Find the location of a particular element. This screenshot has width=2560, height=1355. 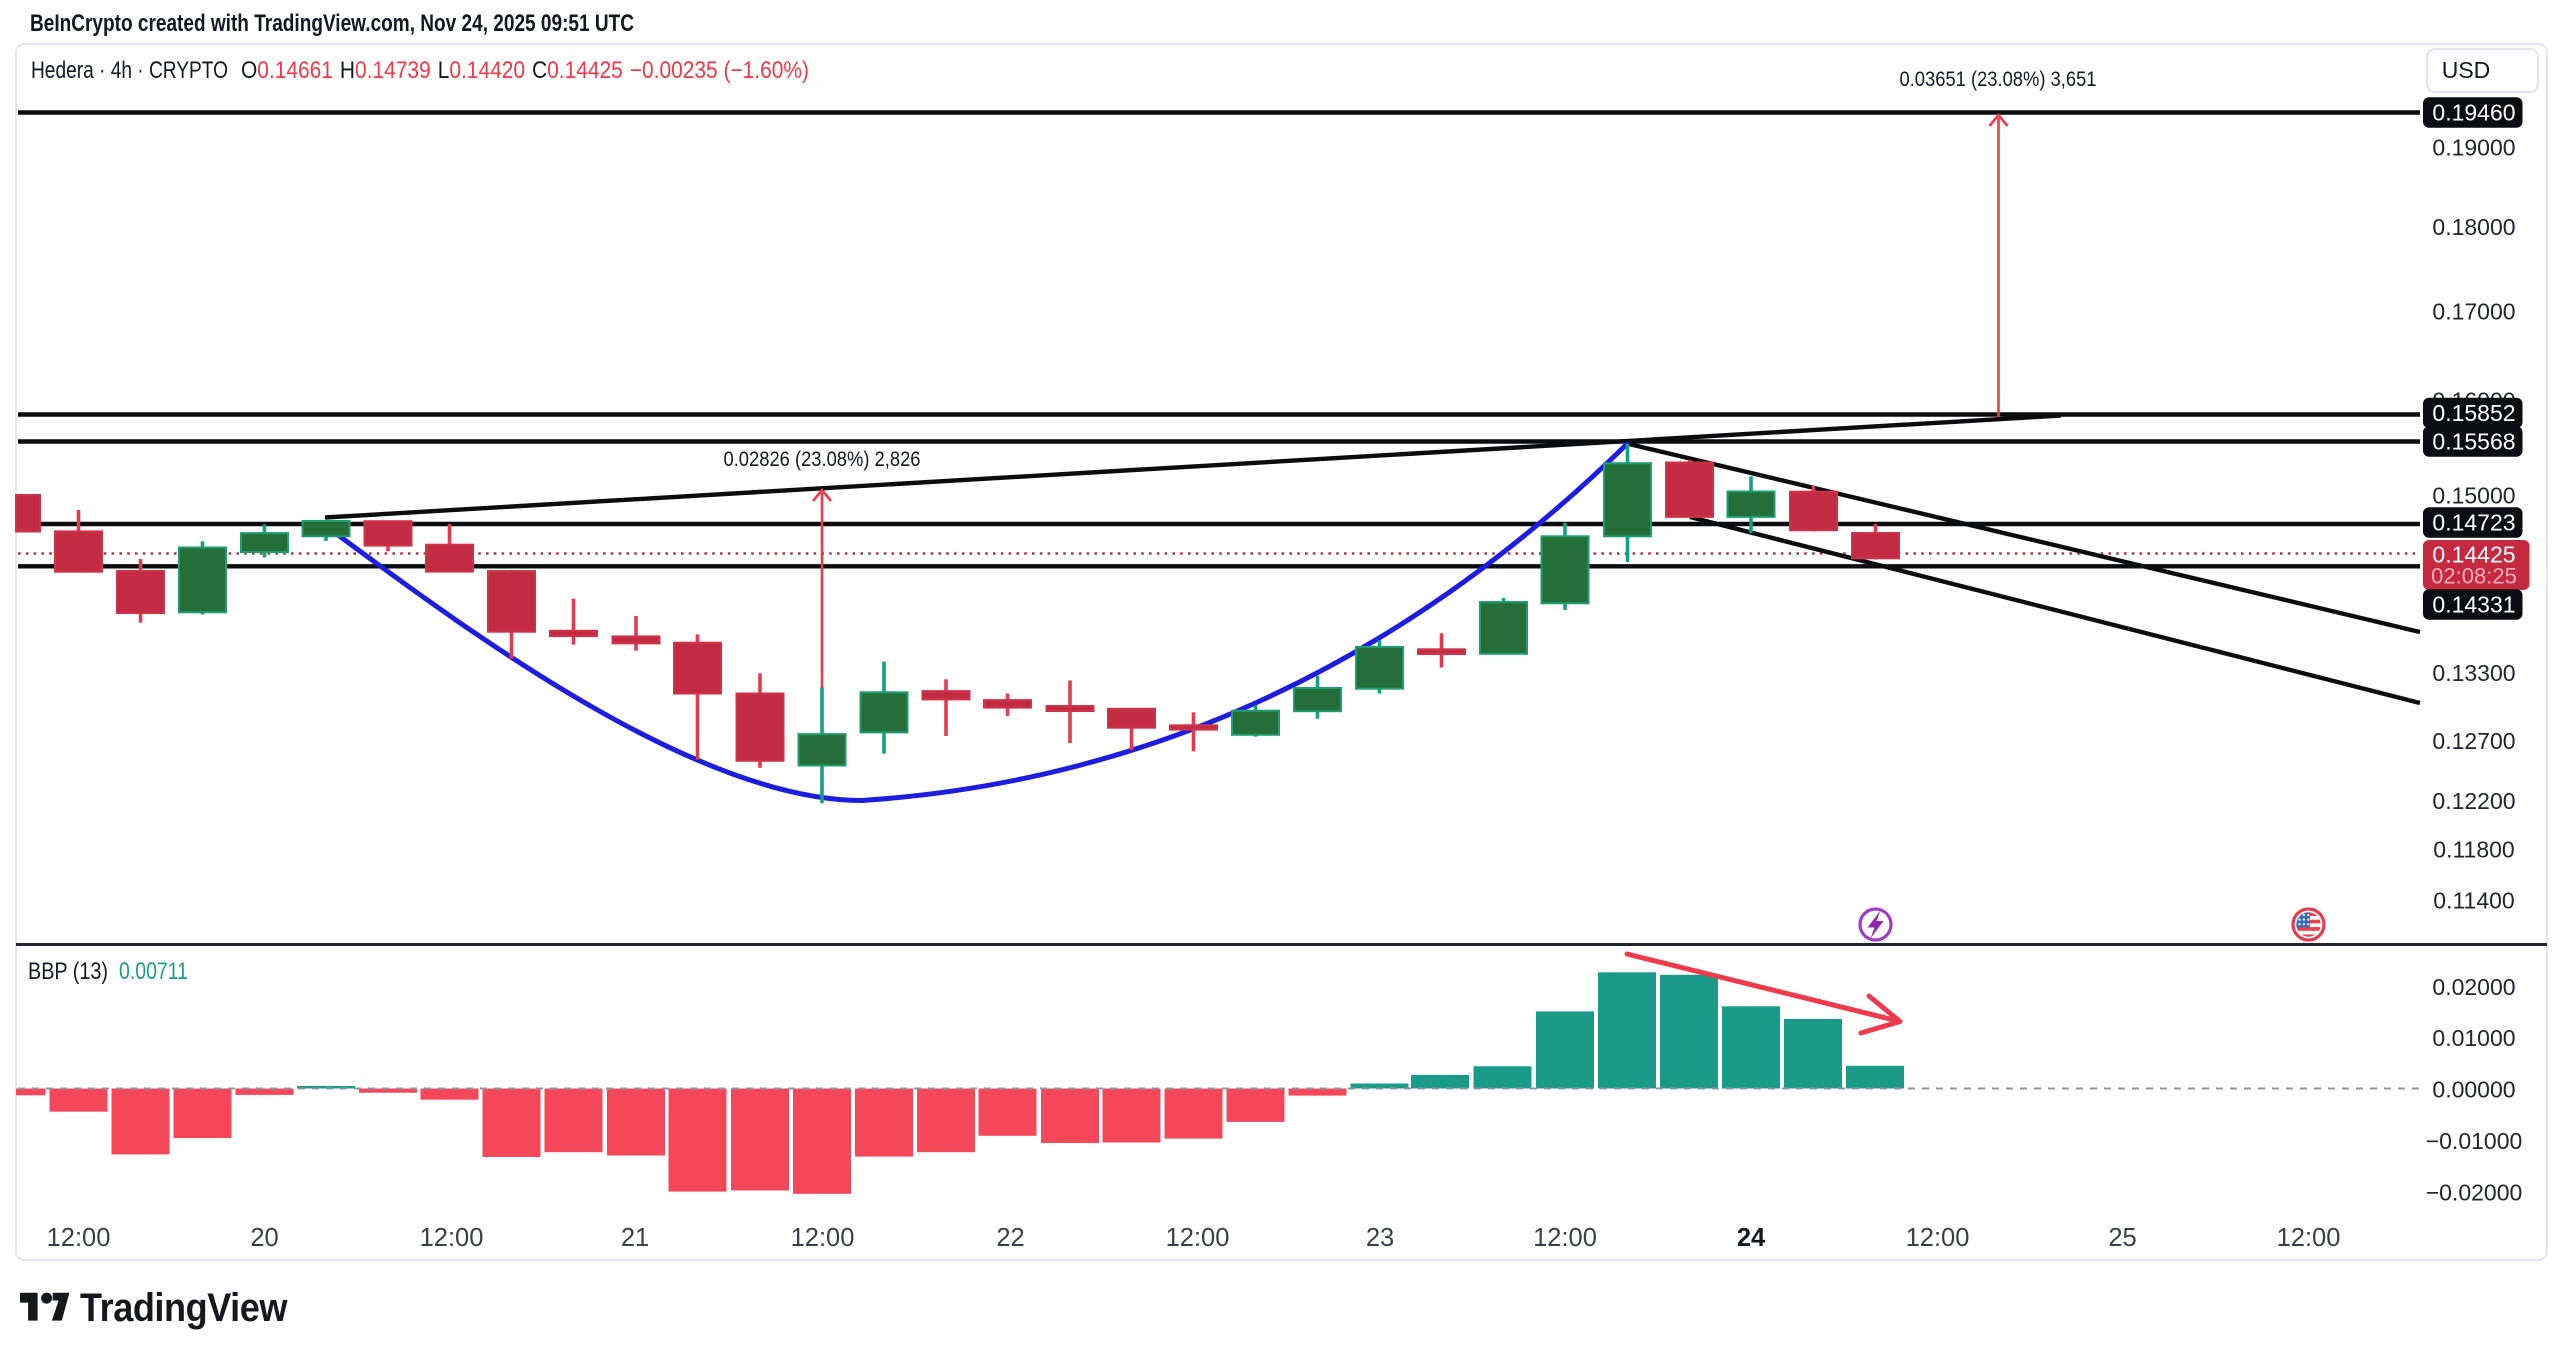

svg-text: 0.12200 is located at coordinates (2473, 801).